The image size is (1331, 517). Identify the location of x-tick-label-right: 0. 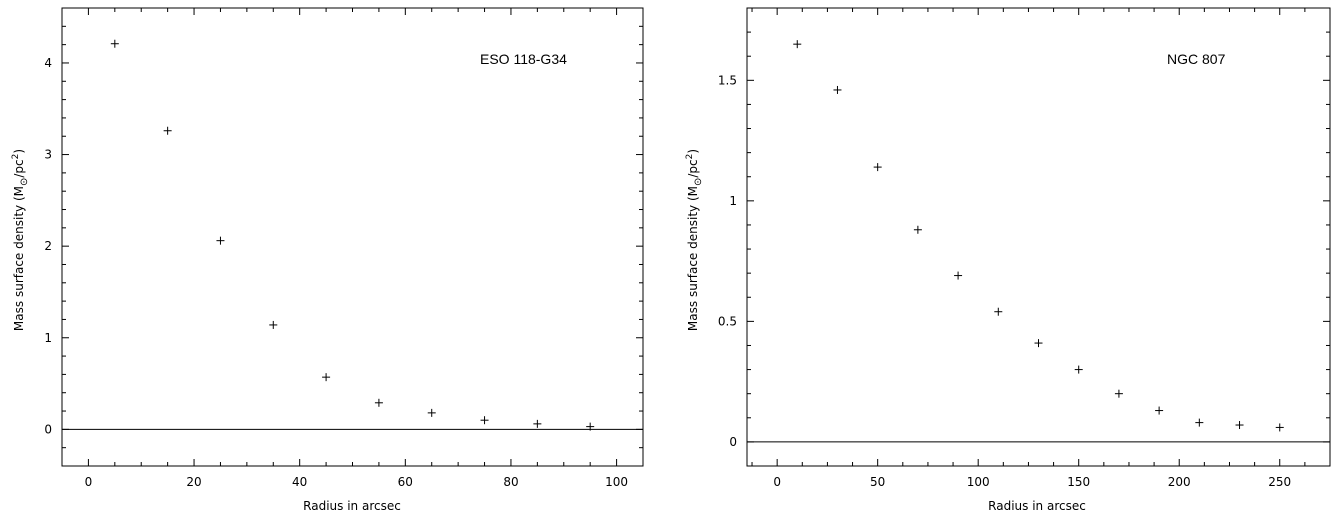
(777, 482).